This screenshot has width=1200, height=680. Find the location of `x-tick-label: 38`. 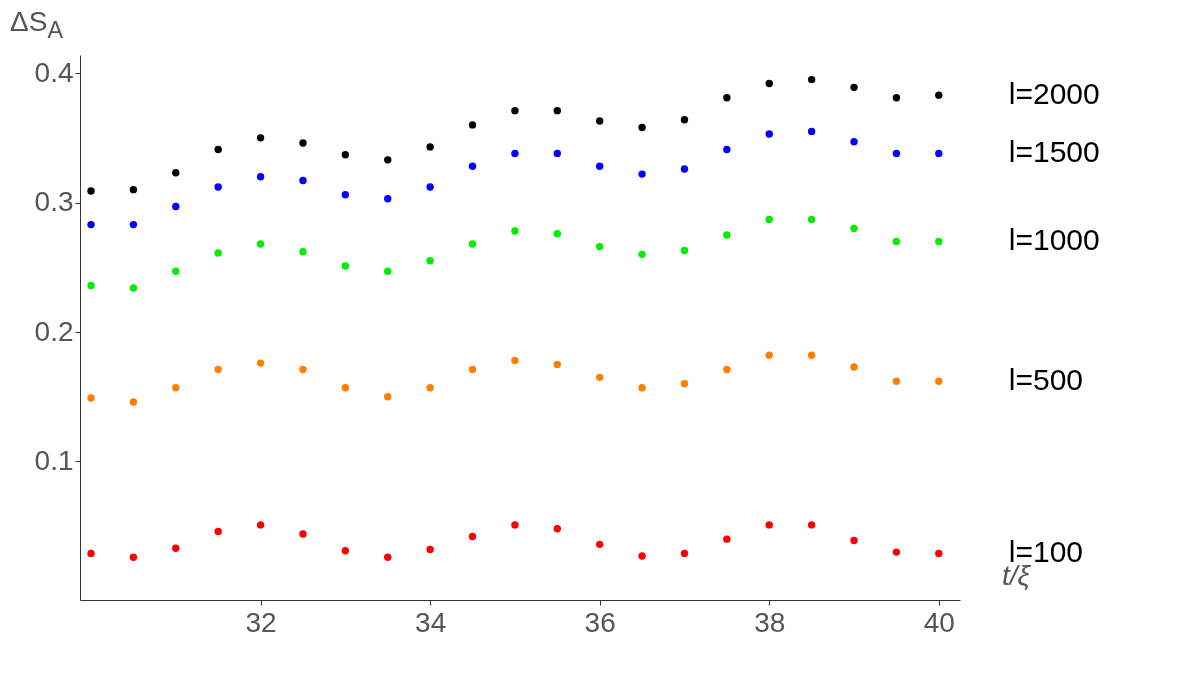

x-tick-label: 38 is located at coordinates (770, 622).